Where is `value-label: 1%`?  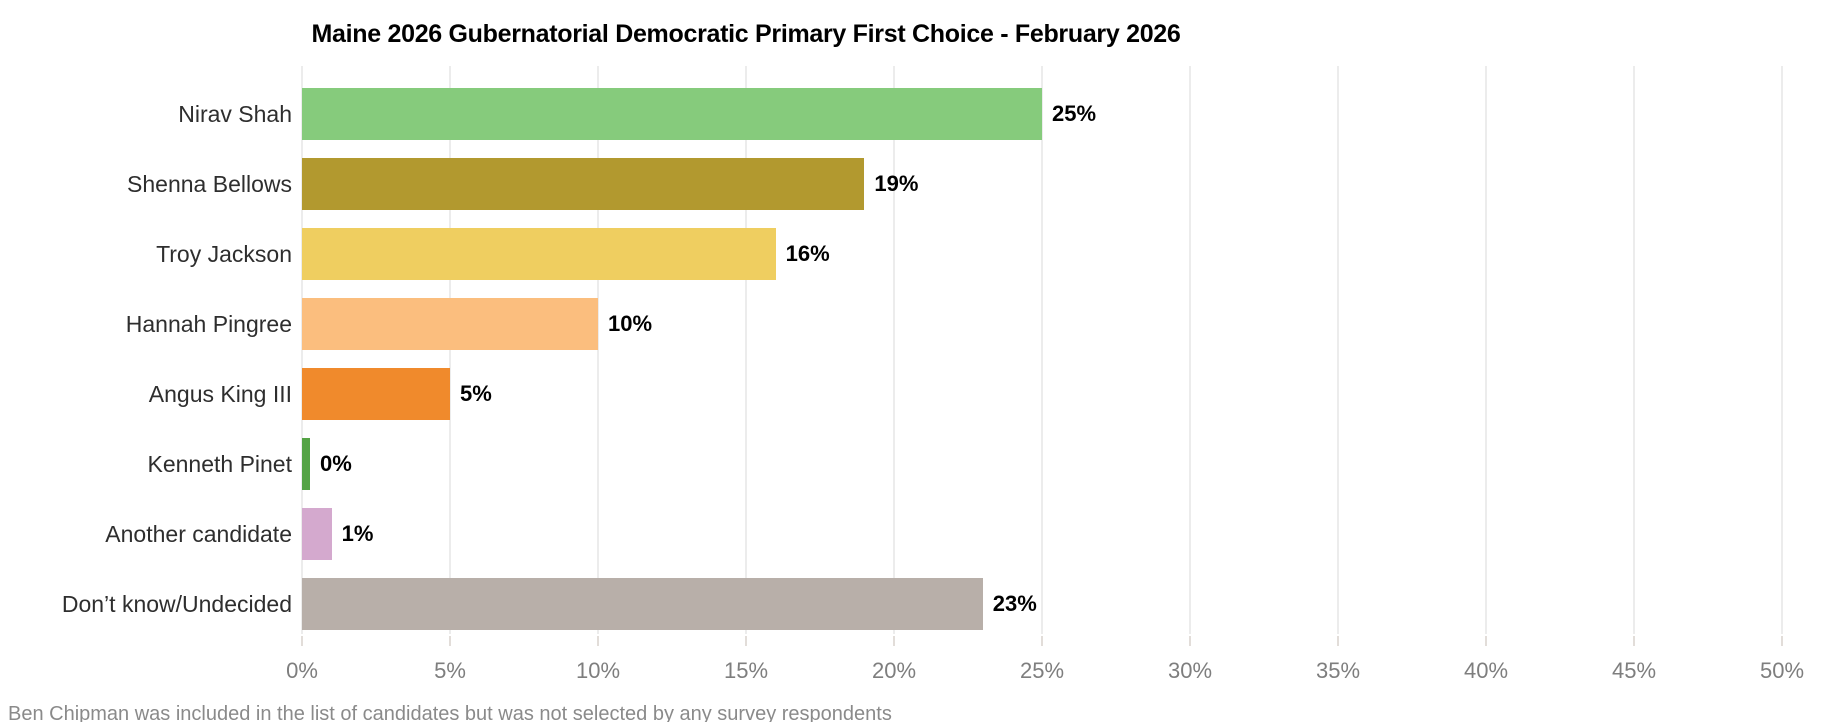
value-label: 1% is located at coordinates (357, 533).